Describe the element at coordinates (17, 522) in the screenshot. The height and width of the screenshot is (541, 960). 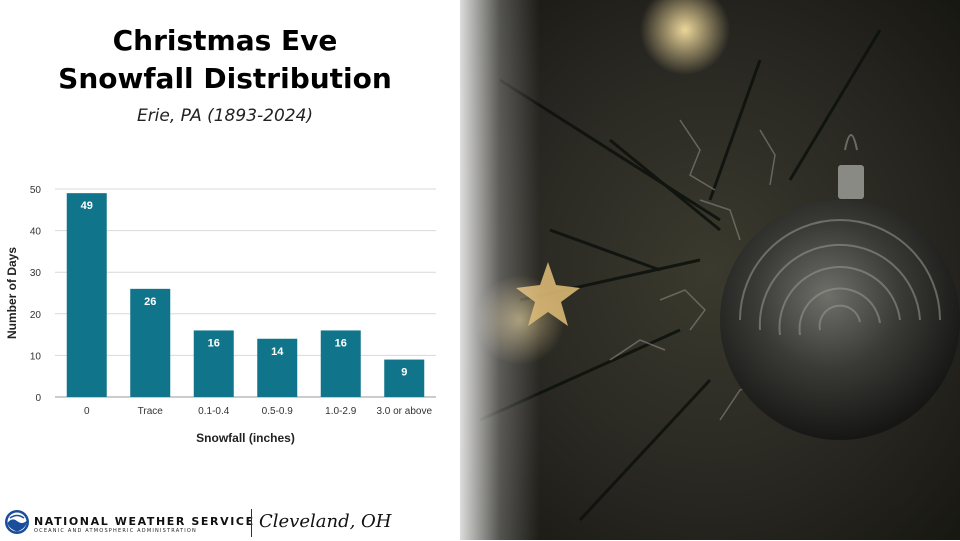
I see `noaa-logo` at that location.